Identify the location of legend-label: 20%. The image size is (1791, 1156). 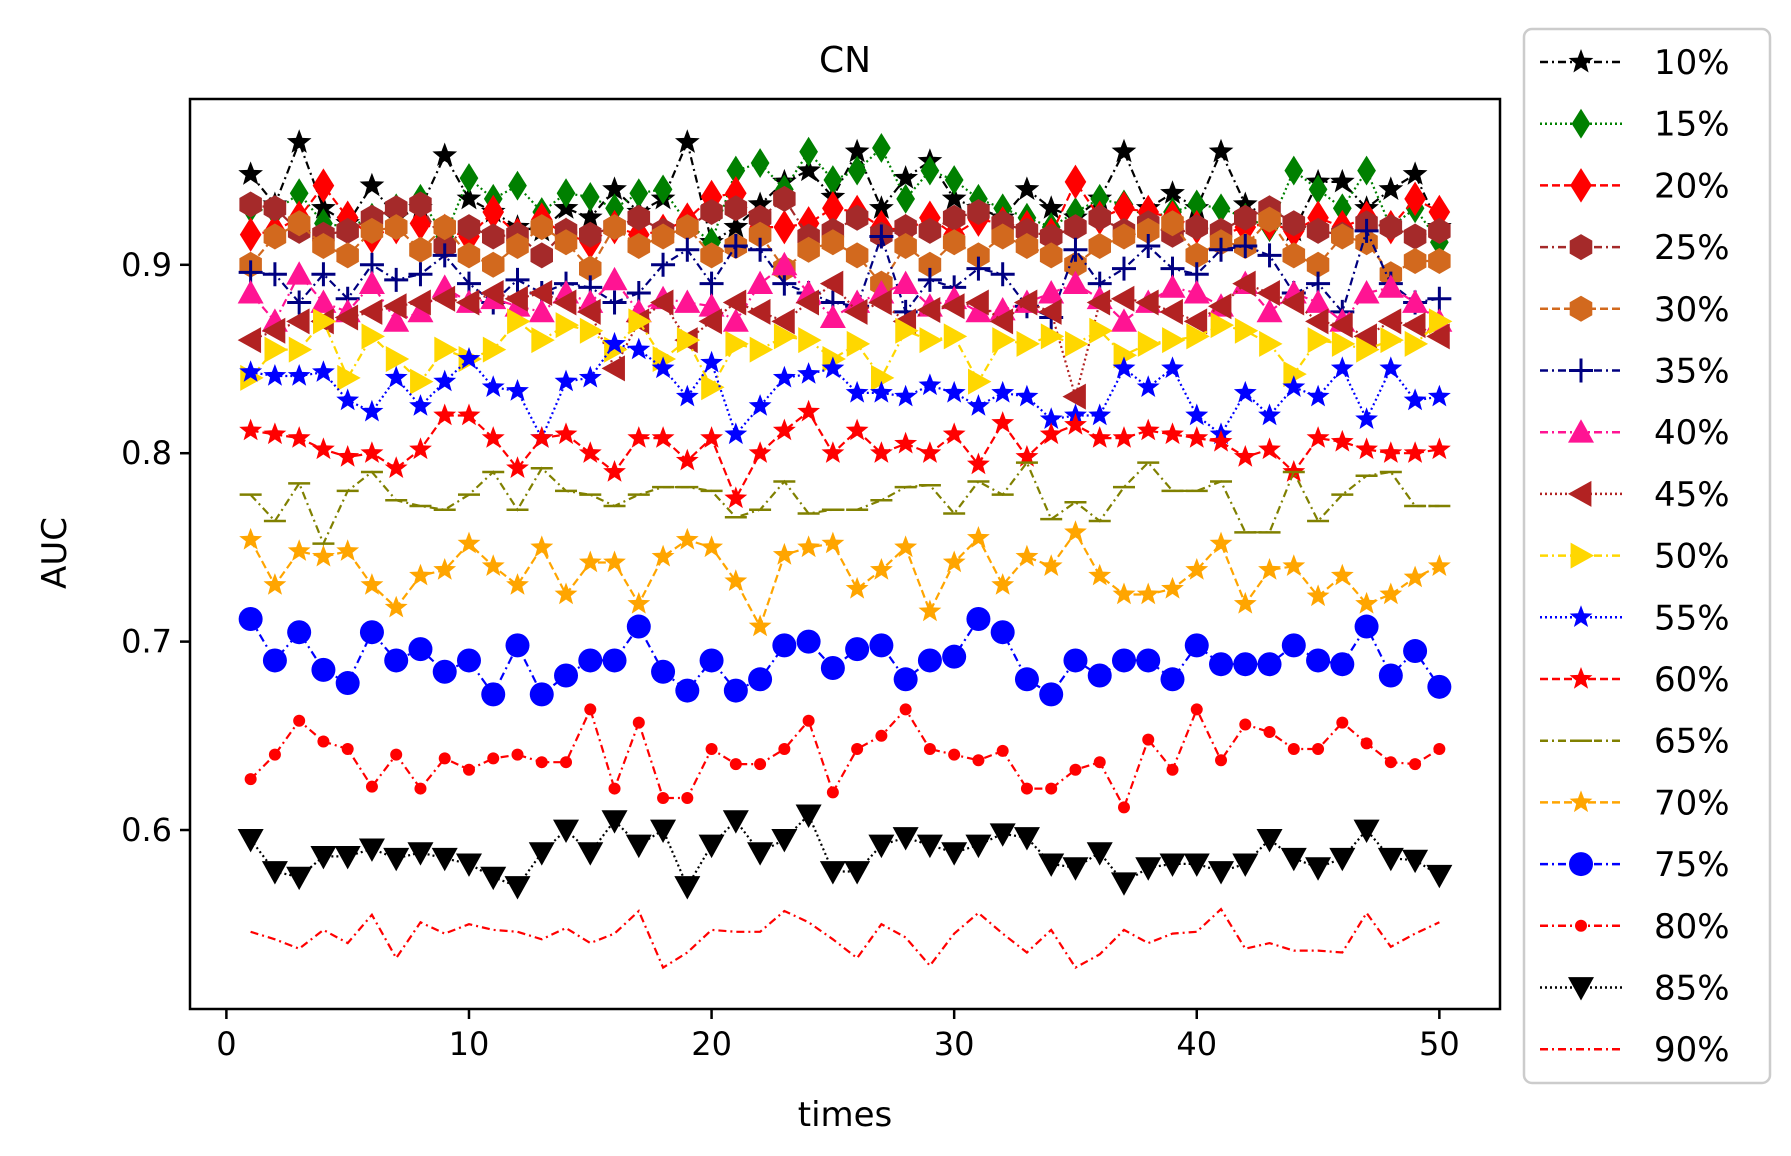
(1692, 186).